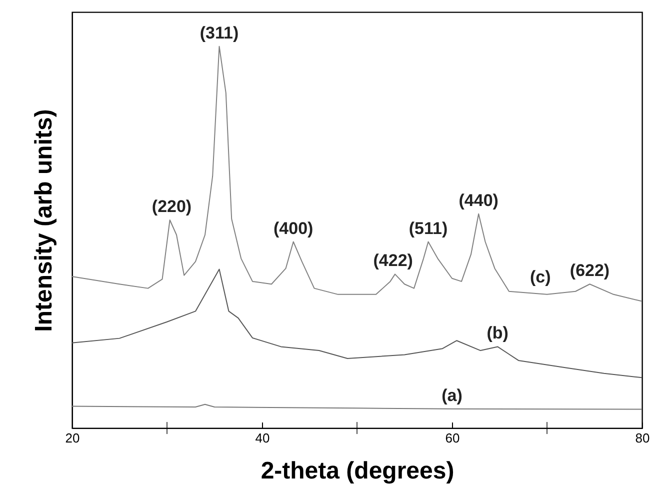  I want to click on annotation: (220), so click(172, 206).